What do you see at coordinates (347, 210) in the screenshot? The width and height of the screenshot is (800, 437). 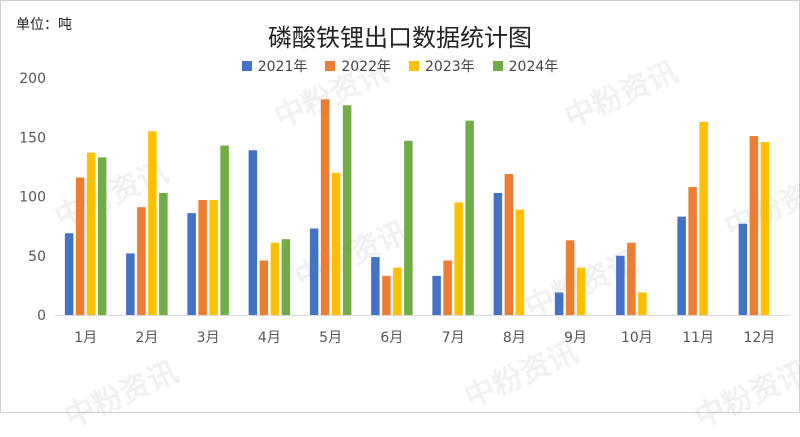 I see `bar-5-2024年` at bounding box center [347, 210].